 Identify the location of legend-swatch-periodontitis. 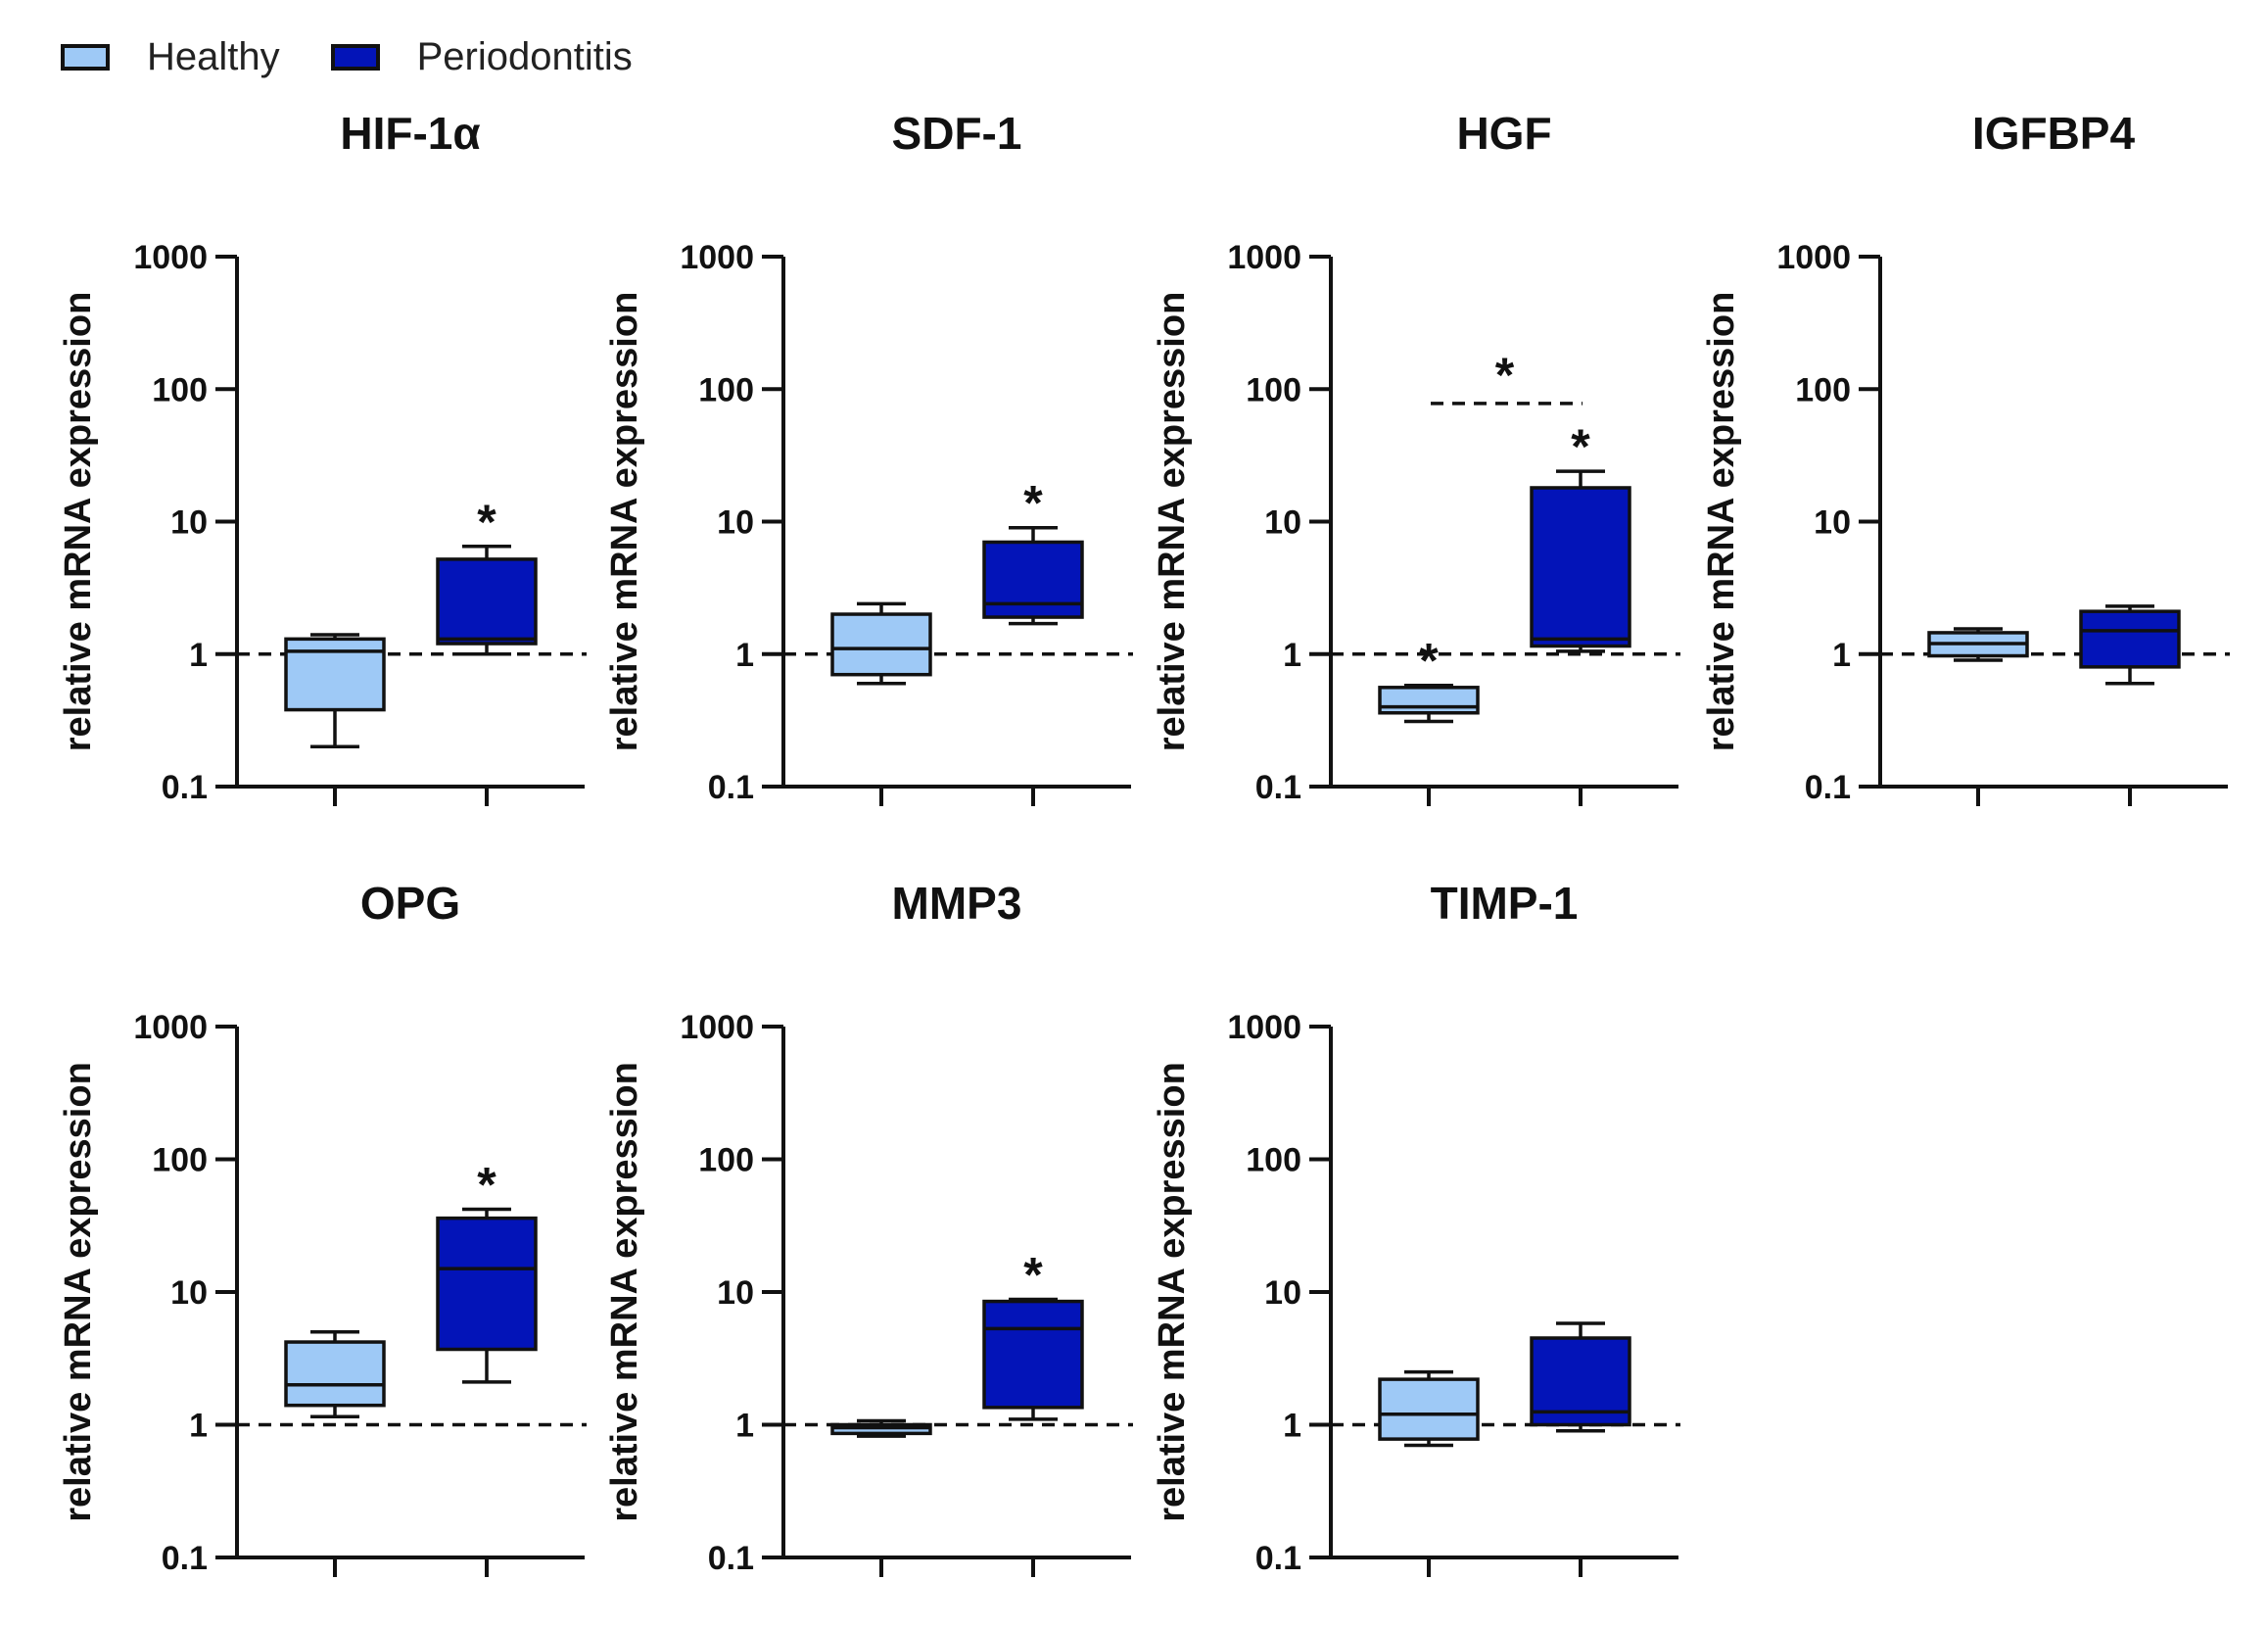
(355, 58).